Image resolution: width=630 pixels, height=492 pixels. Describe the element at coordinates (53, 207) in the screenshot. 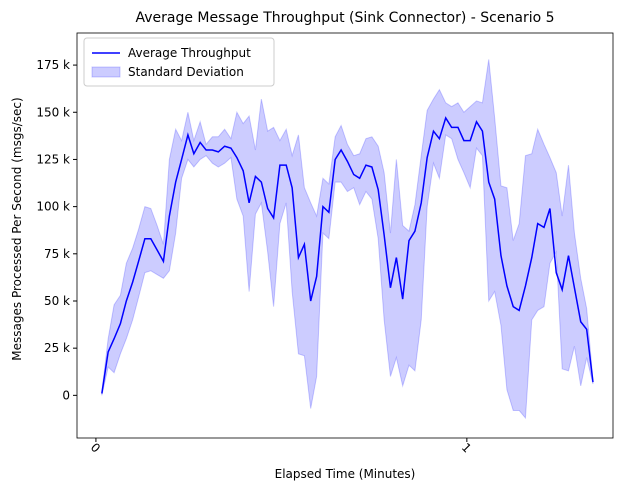

I see `y-tick-label: 100 k` at that location.